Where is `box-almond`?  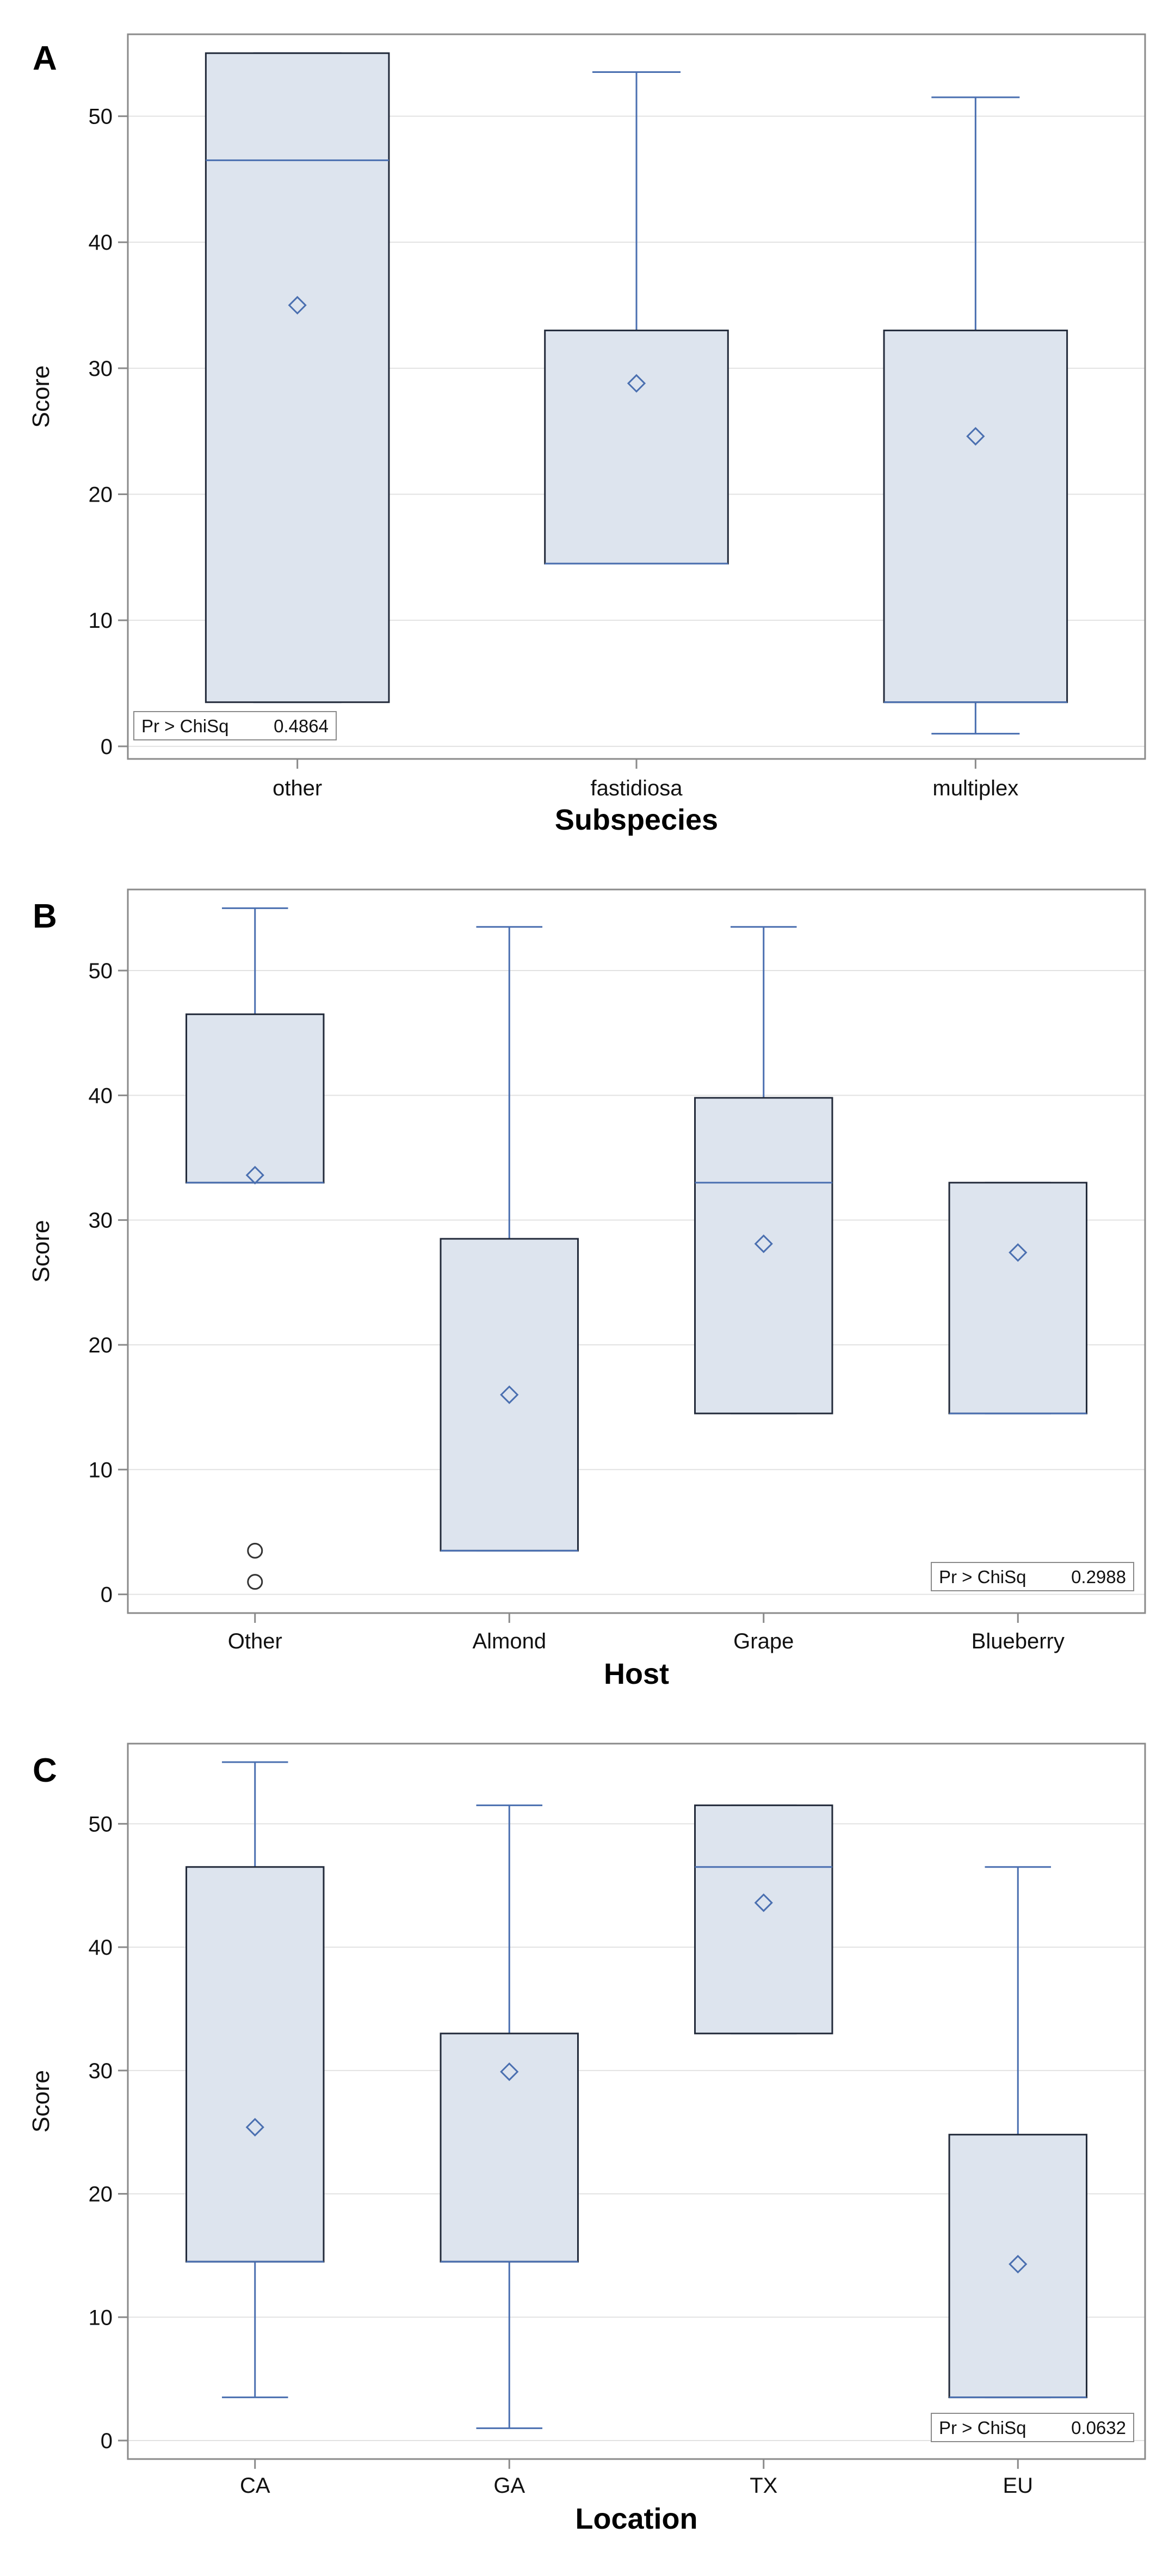 box-almond is located at coordinates (509, 1239).